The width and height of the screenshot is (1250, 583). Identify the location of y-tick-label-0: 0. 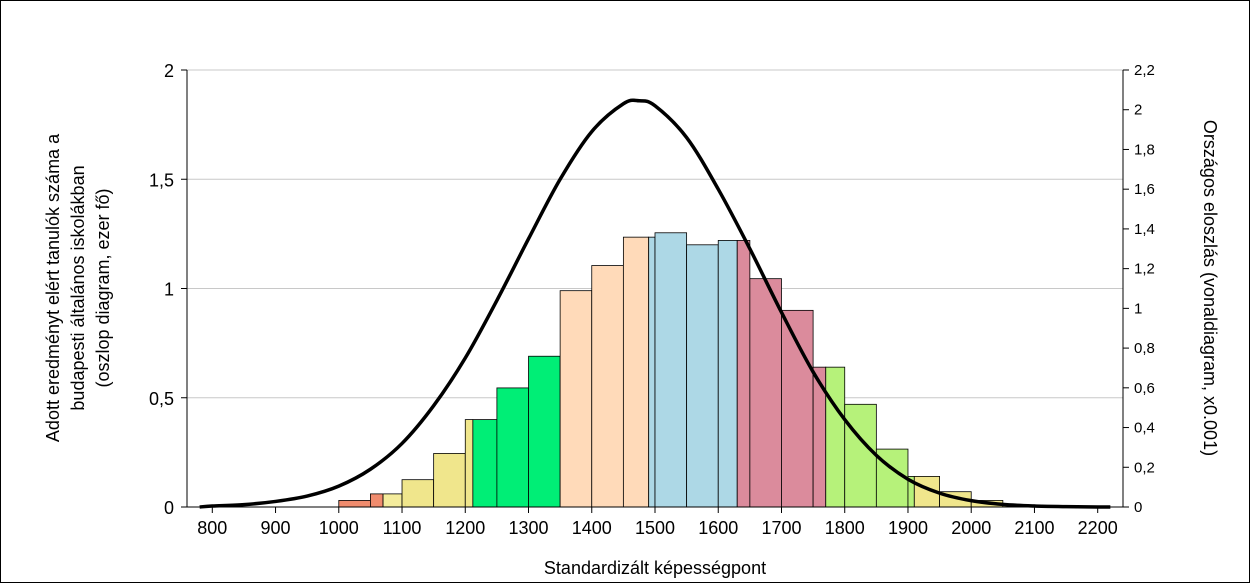
(169, 508).